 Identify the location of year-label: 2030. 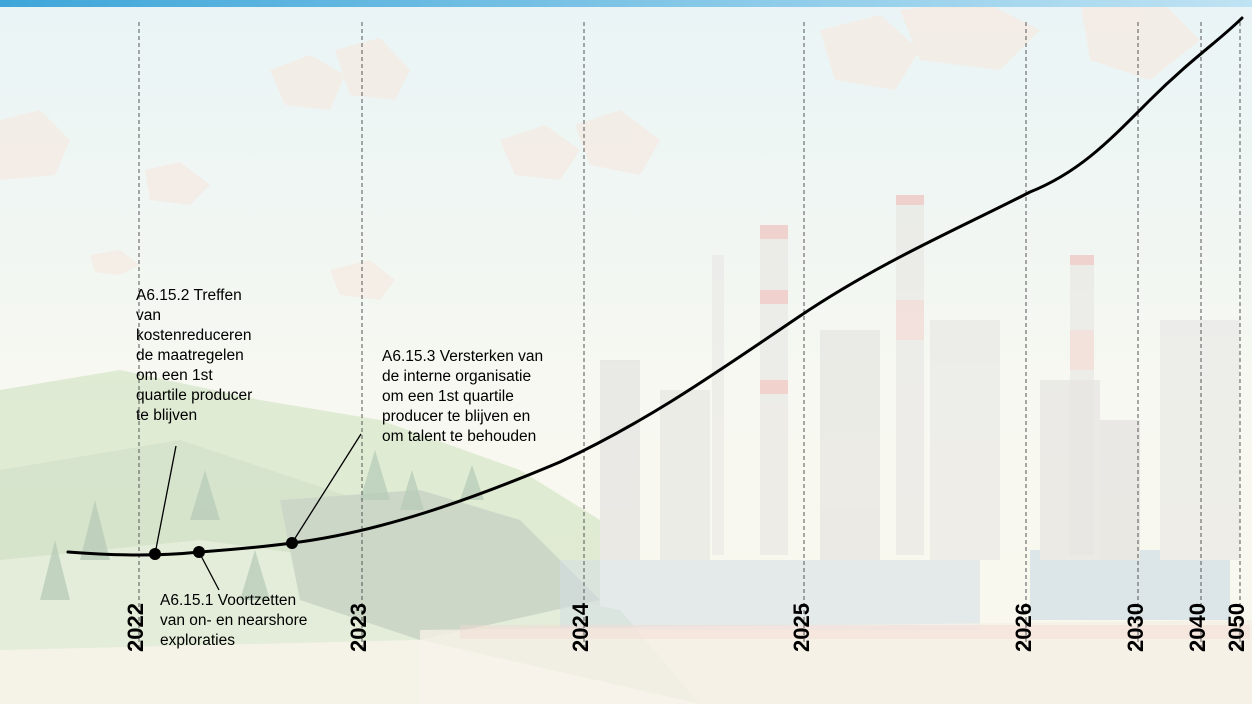
(1135, 627).